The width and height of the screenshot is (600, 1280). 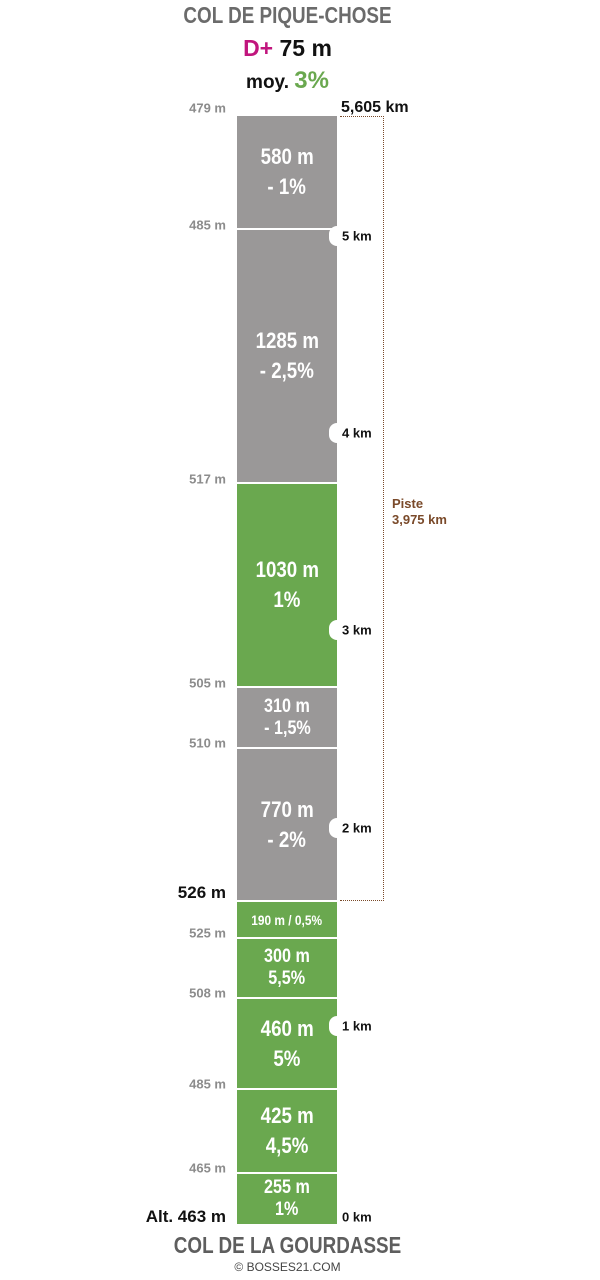 I want to click on total-distance: 5,605 km, so click(x=375, y=107).